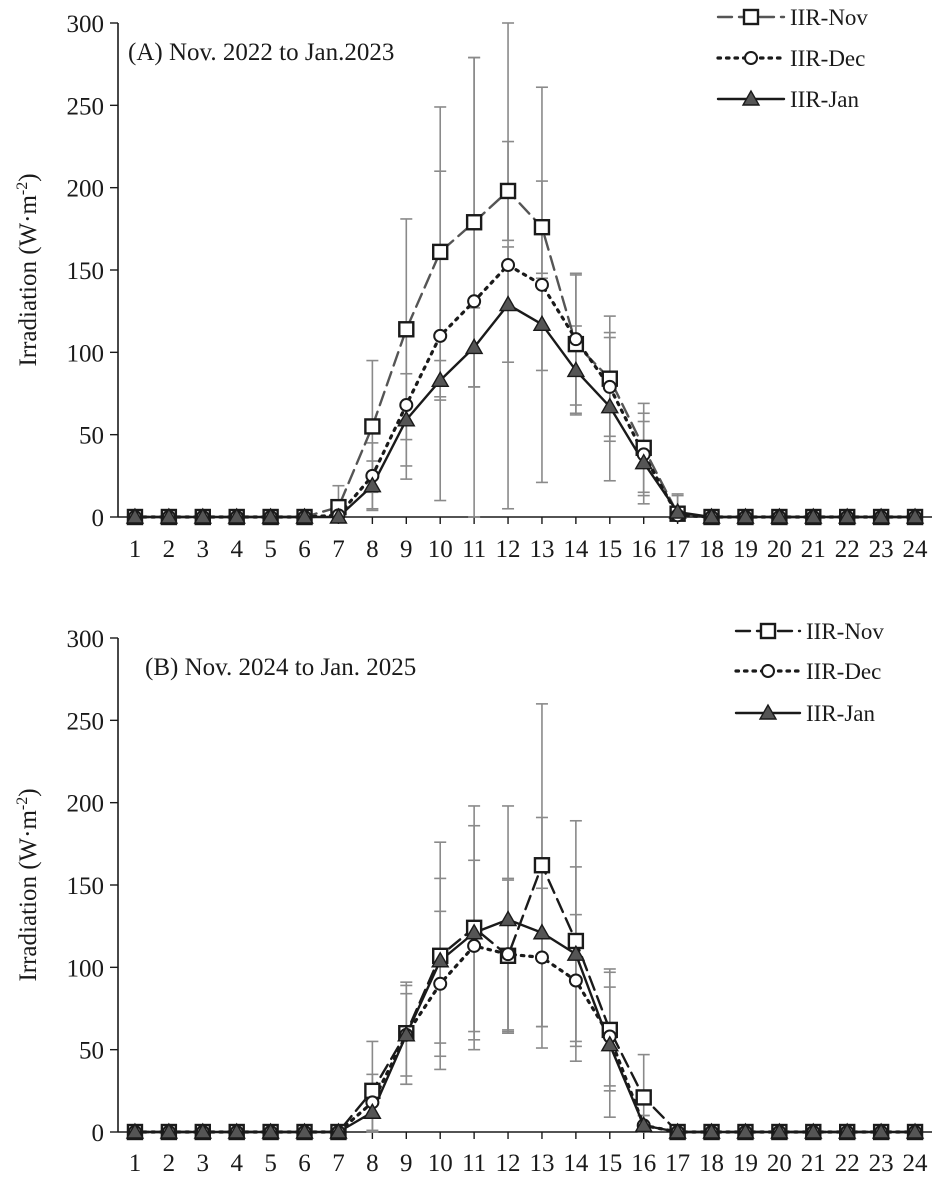 This screenshot has height=1187, width=938. Describe the element at coordinates (22, 803) in the screenshot. I see `y-axis-label-superscript: -2` at that location.